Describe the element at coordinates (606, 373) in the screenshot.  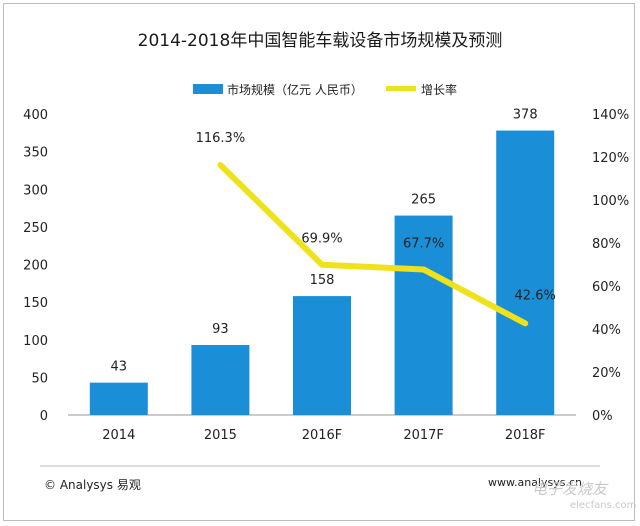
I see `y-right-tick-label: 20%` at that location.